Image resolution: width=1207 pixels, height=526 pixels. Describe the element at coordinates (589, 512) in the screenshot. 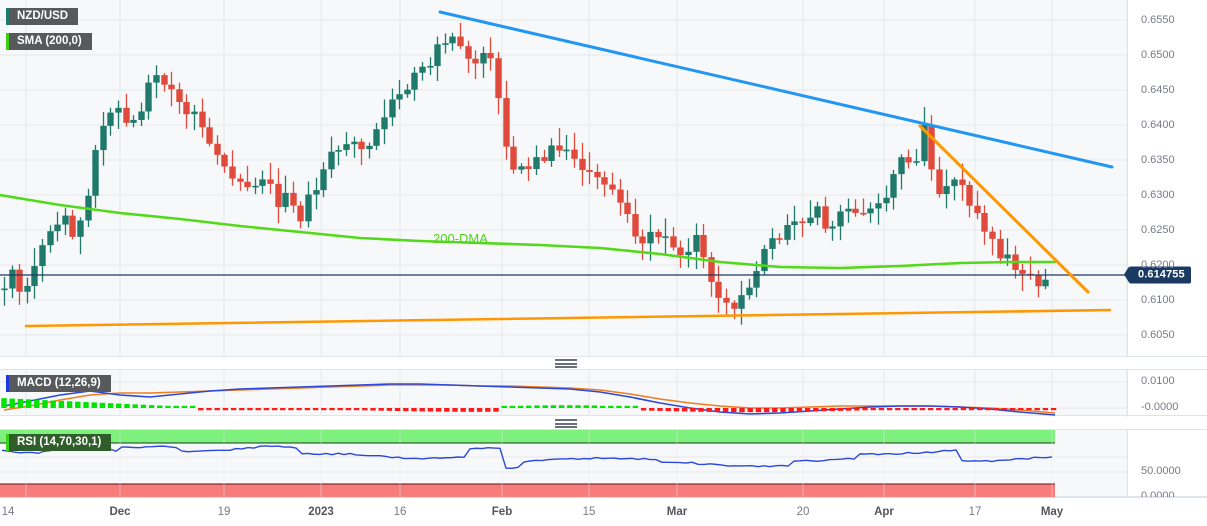

I see `time-axis-tick: 15` at that location.